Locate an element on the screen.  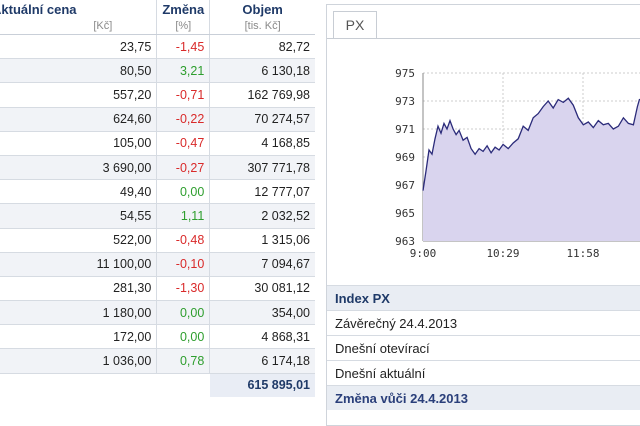
change-cell: -1,30 is located at coordinates (183, 289).